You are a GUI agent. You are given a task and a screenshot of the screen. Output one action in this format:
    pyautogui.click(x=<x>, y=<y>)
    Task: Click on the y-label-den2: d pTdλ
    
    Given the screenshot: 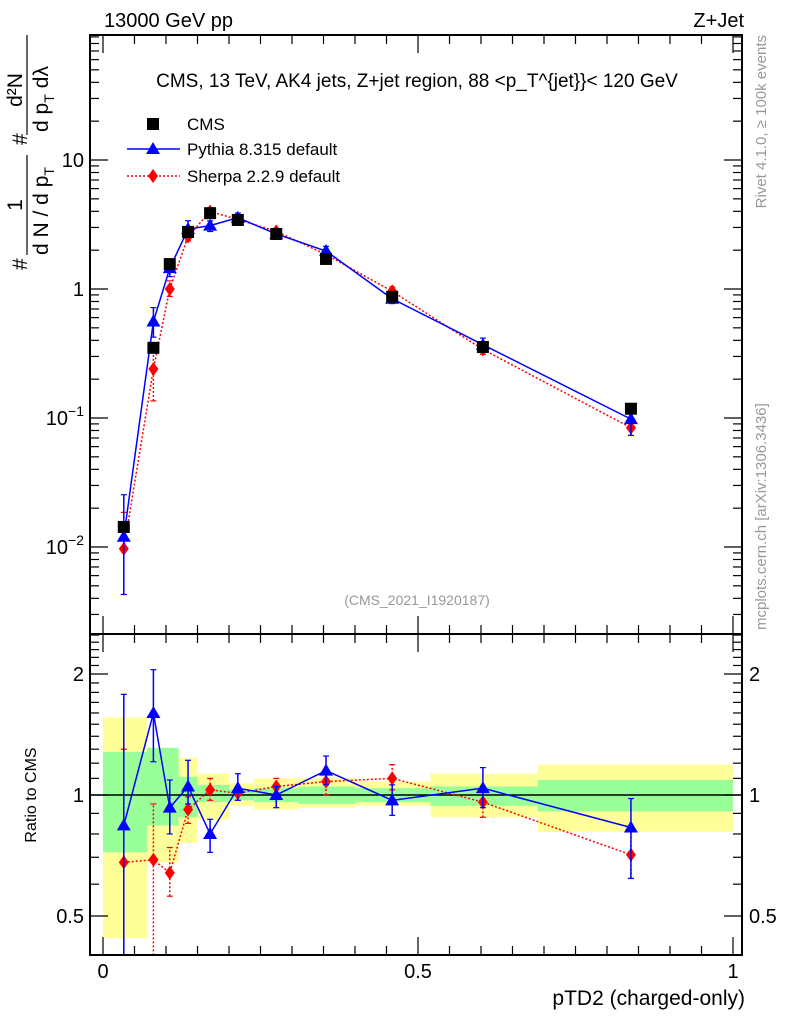 What is the action you would take?
    pyautogui.click(x=43, y=99)
    